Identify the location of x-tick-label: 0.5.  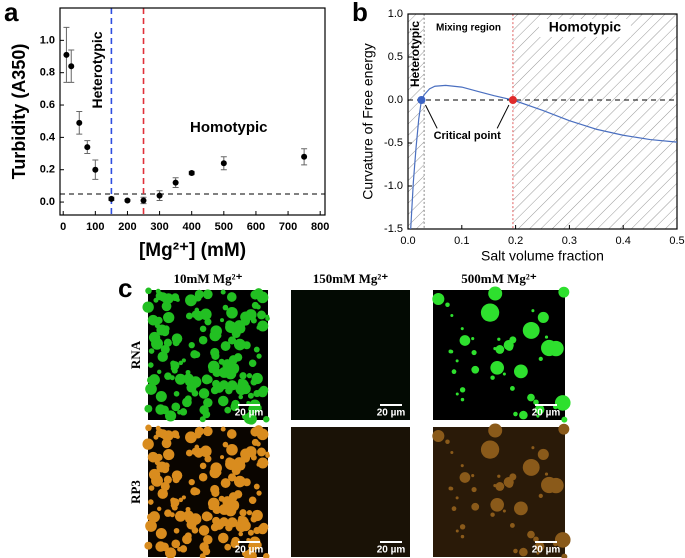
(676, 241).